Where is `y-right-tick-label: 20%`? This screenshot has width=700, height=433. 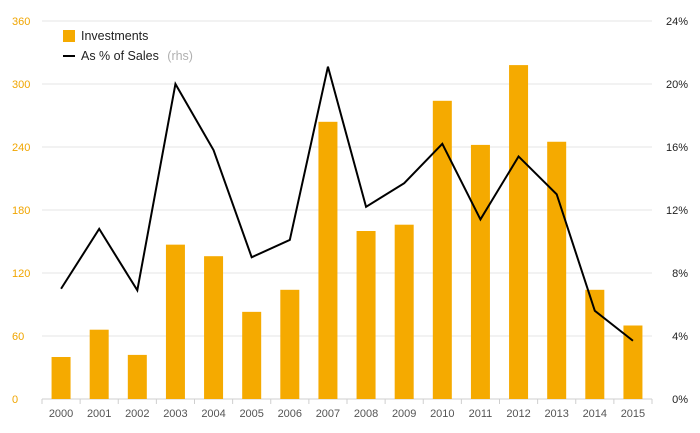
y-right-tick-label: 20% is located at coordinates (677, 85).